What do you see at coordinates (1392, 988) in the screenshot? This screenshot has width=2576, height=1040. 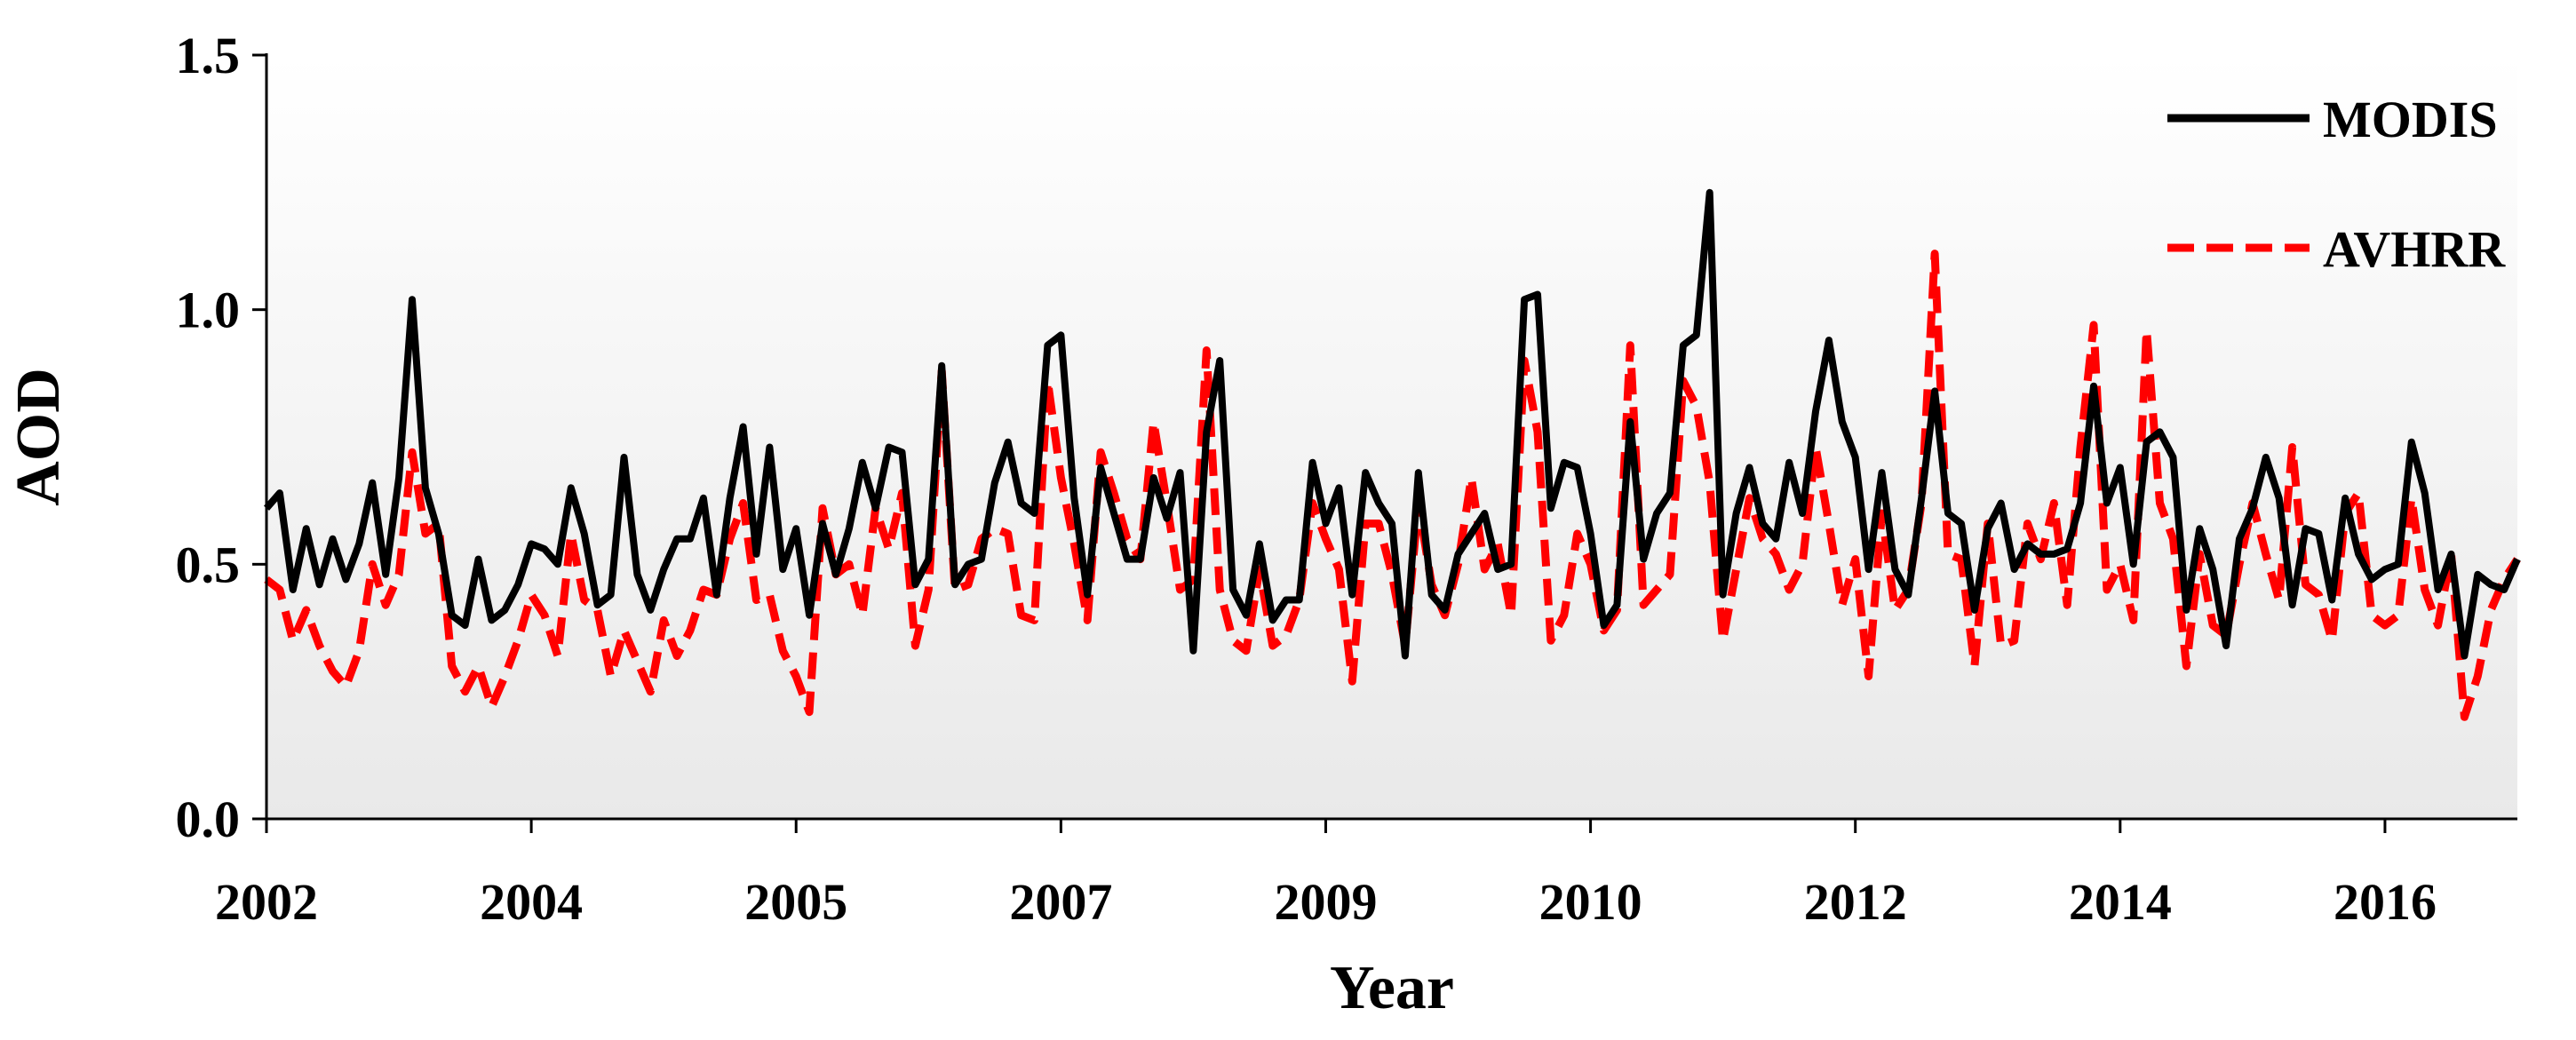 I see `x-axis-title: Year` at bounding box center [1392, 988].